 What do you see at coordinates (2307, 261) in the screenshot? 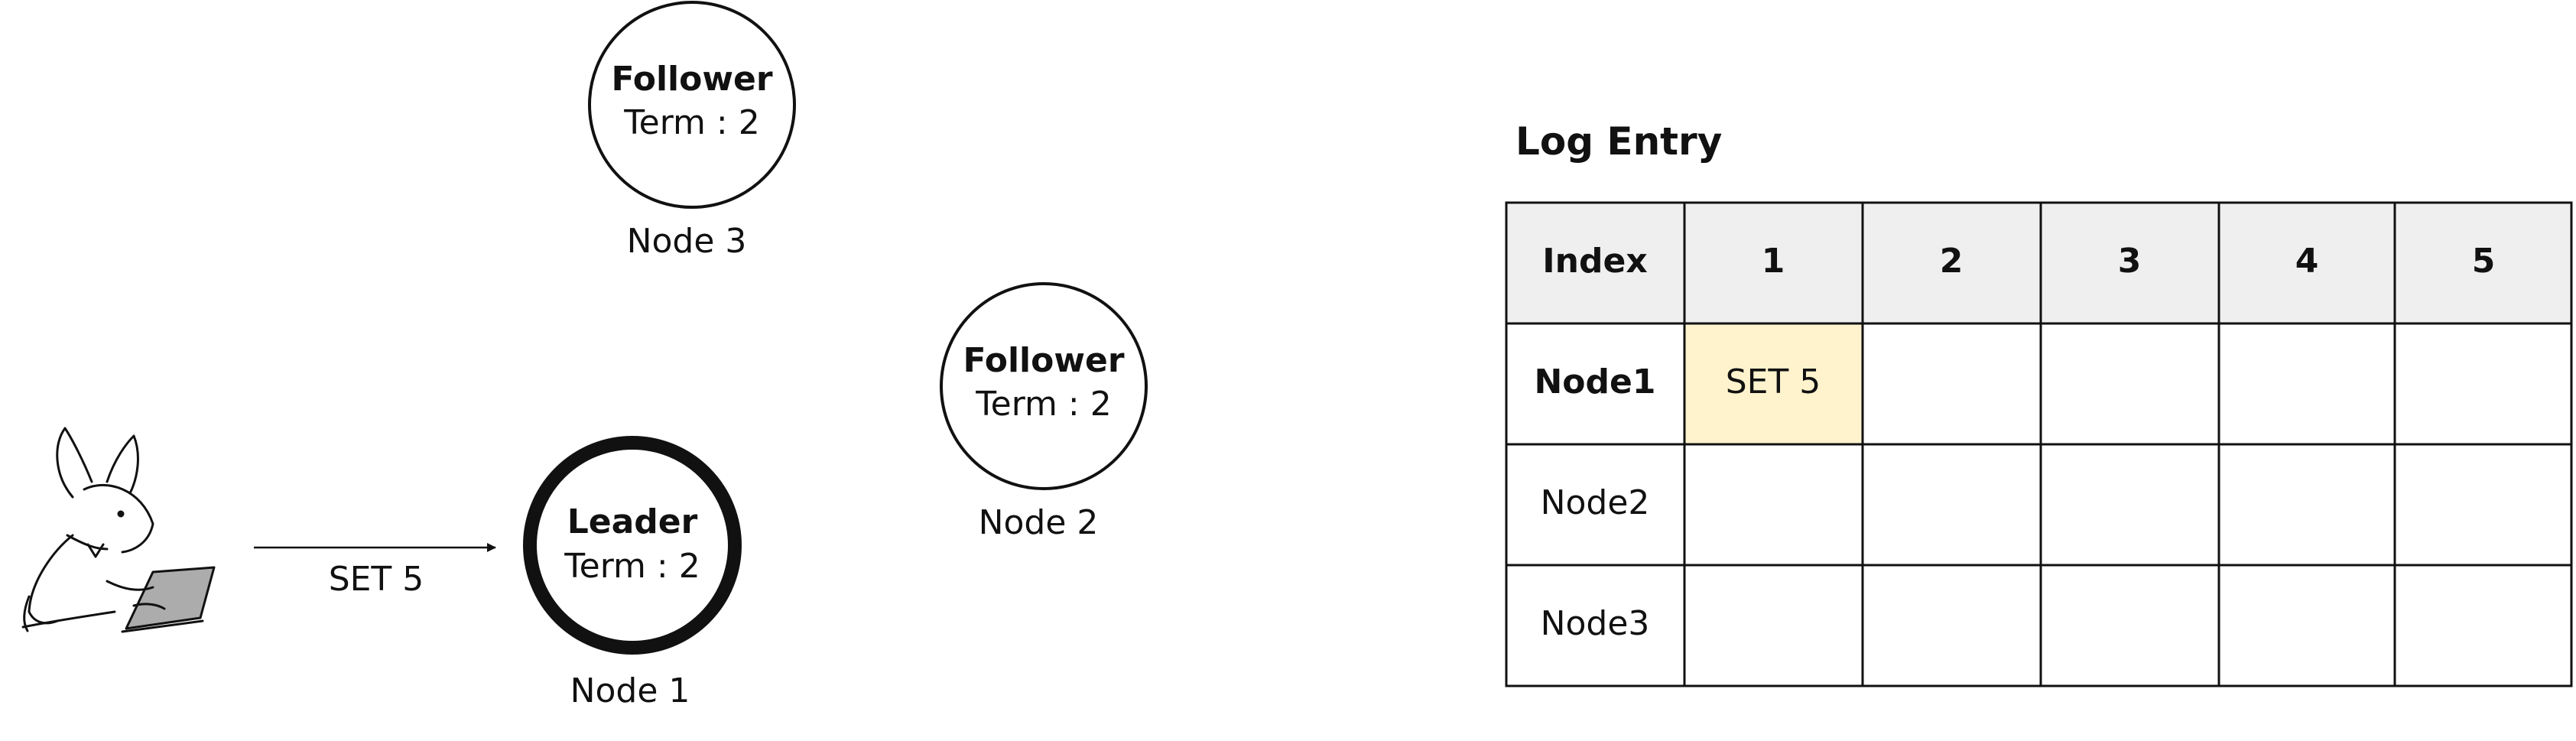
I see `log-header-4: 4` at bounding box center [2307, 261].